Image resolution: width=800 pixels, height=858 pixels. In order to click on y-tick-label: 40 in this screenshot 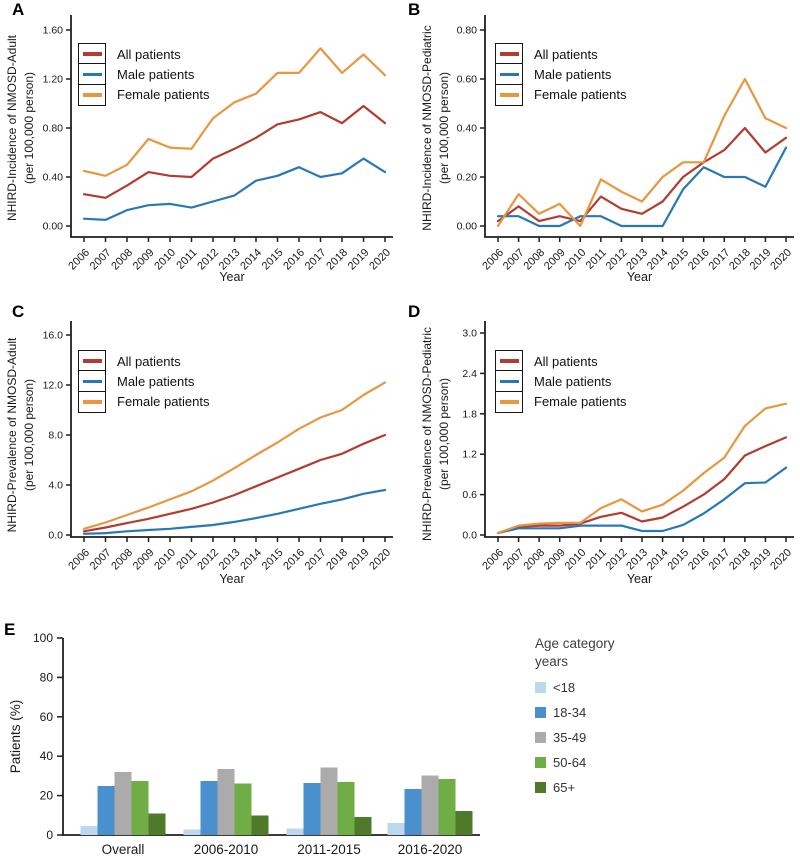, I will do `click(47, 756)`.